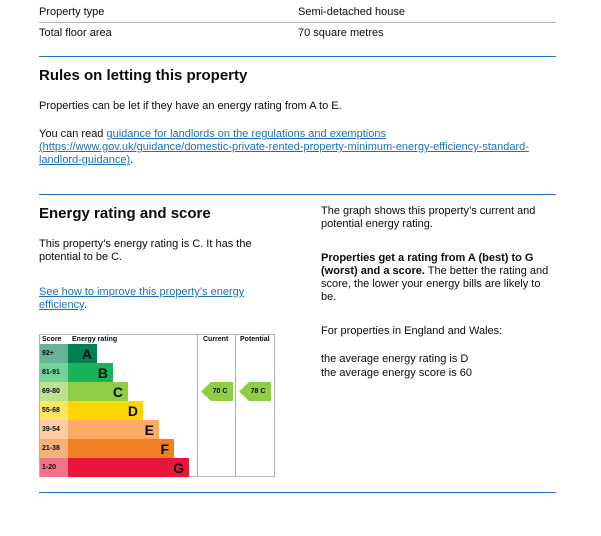 This screenshot has width=601, height=536. I want to click on score-range-D: 55-68, so click(54, 410).